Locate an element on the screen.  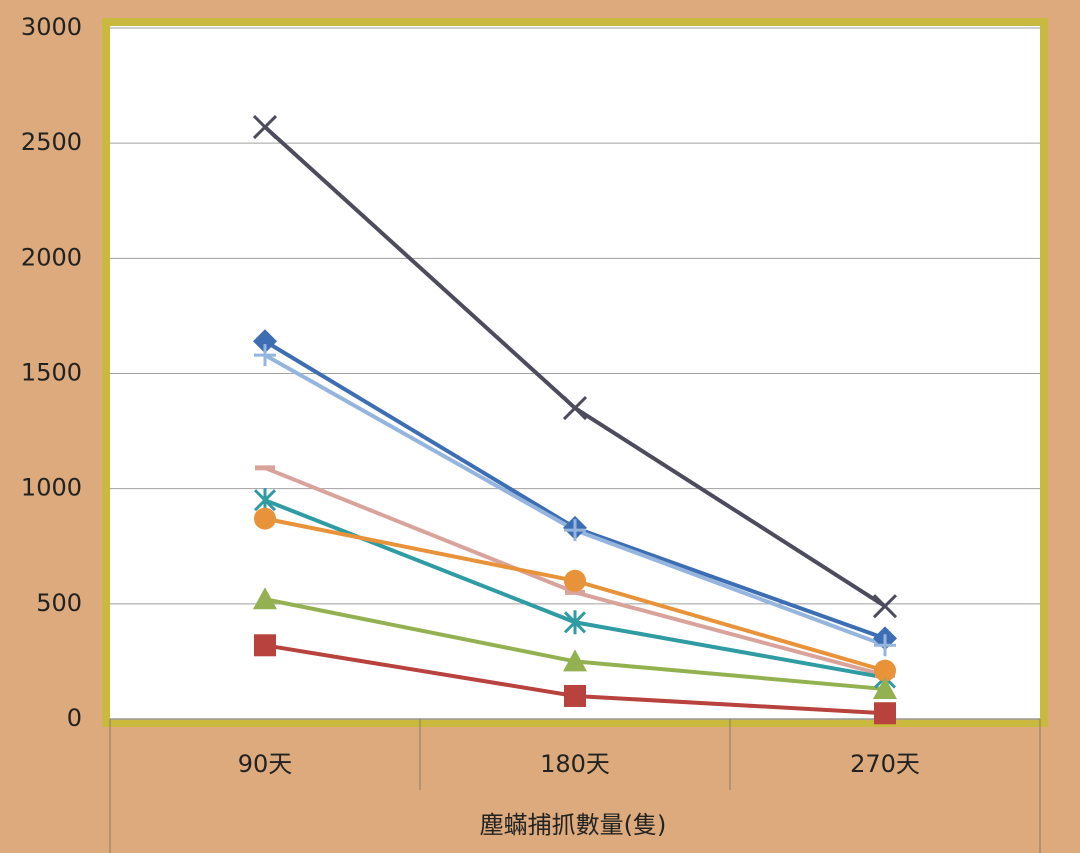
x-tick-label: 180天 is located at coordinates (575, 764).